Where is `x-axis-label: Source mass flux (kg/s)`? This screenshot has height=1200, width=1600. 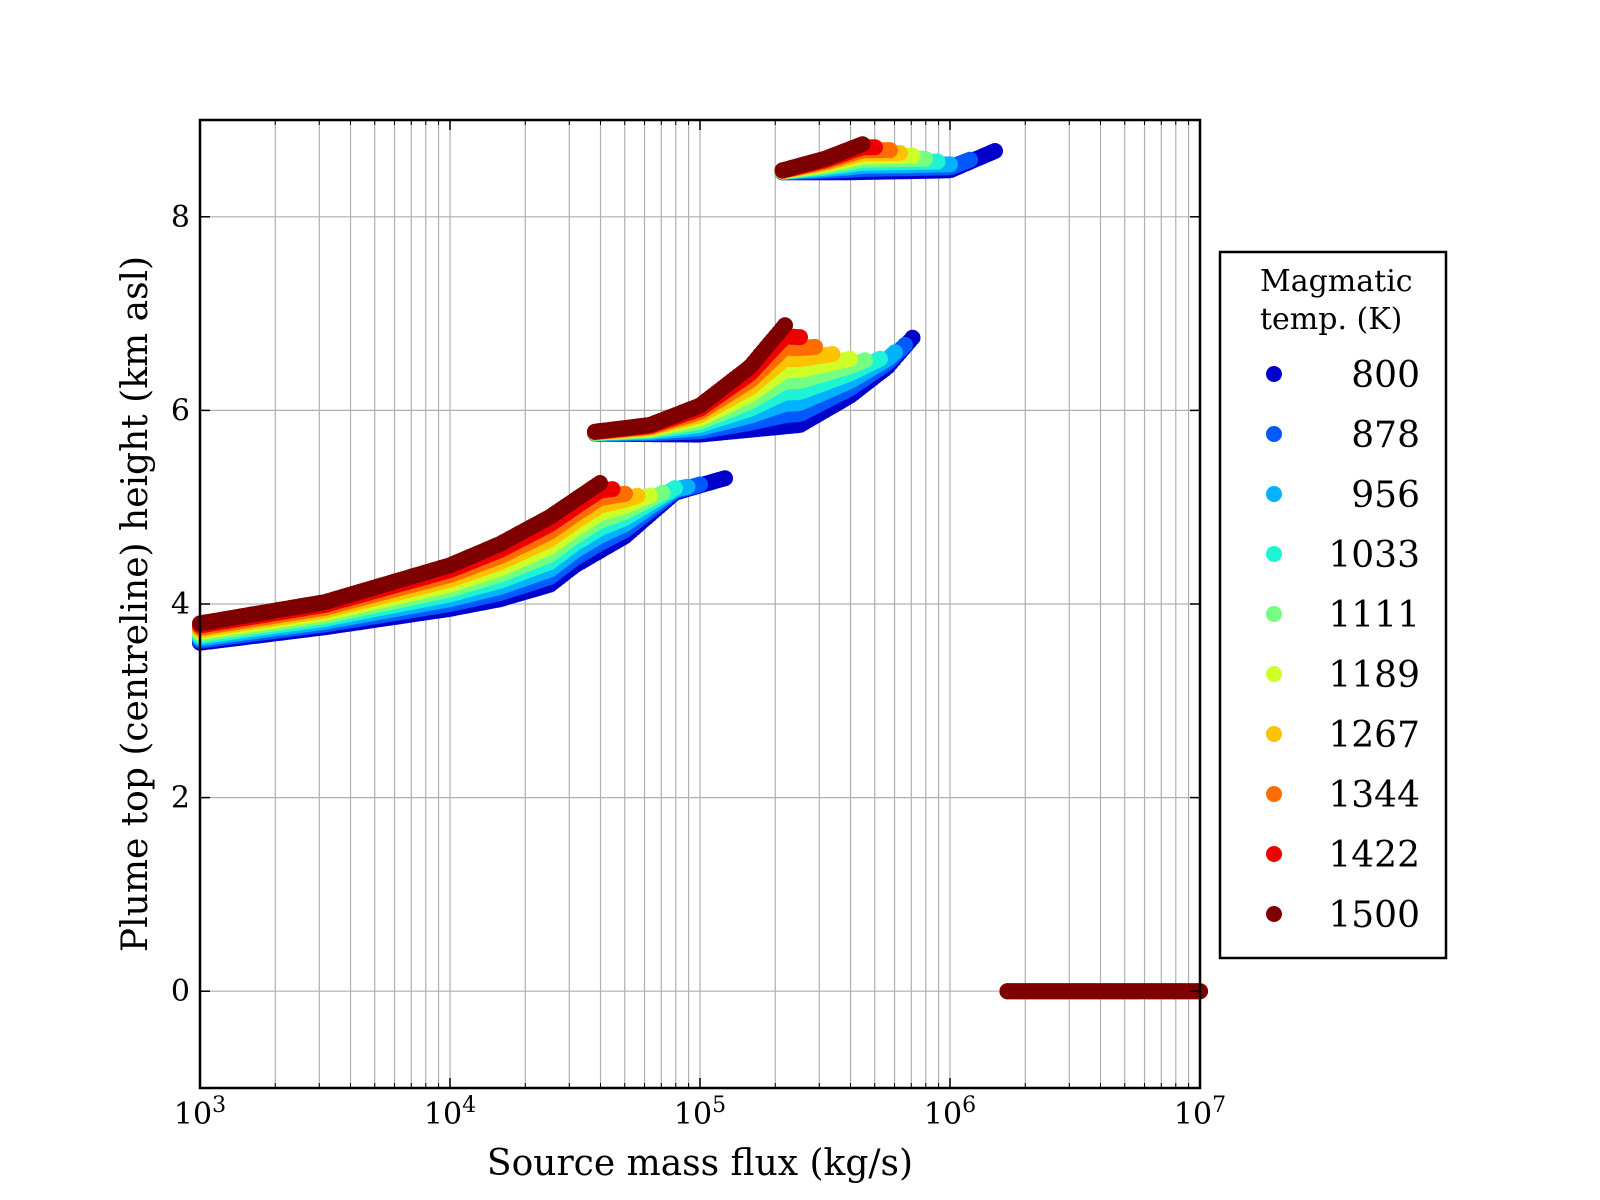 x-axis-label: Source mass flux (kg/s) is located at coordinates (700, 1163).